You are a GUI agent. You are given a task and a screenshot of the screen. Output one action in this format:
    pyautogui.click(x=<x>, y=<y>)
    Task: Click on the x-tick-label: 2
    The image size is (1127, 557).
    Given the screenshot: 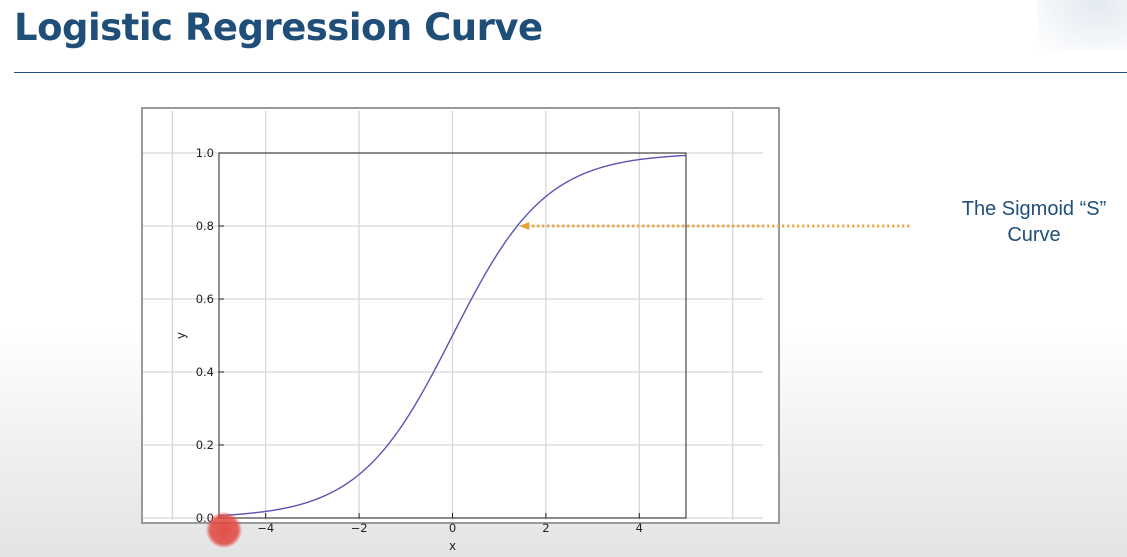 What is the action you would take?
    pyautogui.click(x=545, y=528)
    